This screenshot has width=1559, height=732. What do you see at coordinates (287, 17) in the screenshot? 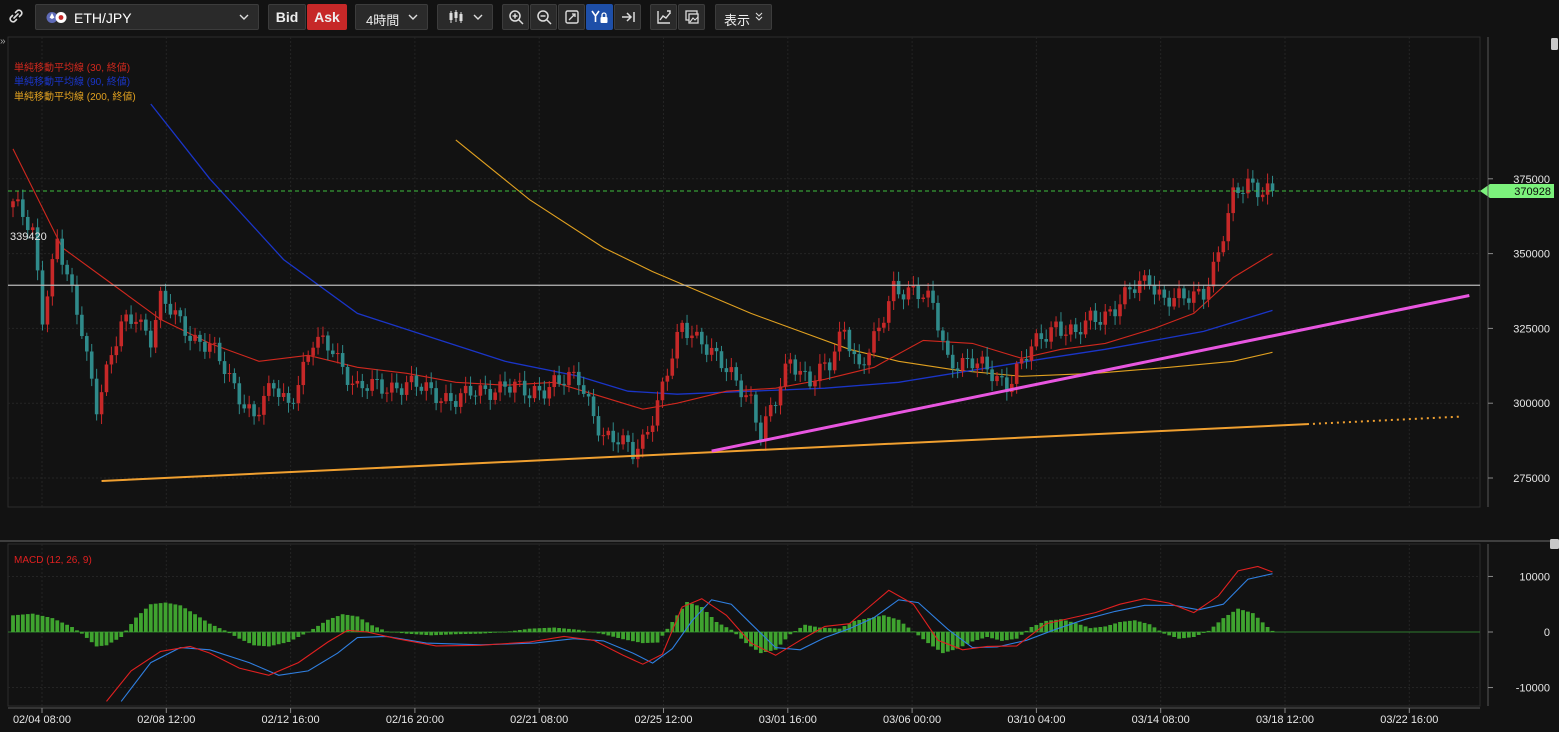
I see `bid-button: Bid` at bounding box center [287, 17].